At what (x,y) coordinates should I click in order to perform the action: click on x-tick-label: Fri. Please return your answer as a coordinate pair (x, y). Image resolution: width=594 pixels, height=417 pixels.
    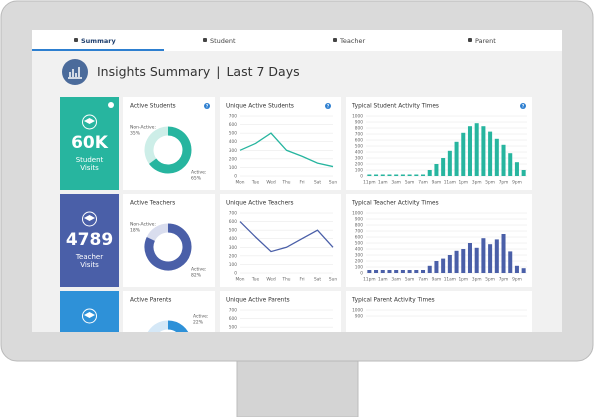
    Looking at the image, I should click on (301, 280).